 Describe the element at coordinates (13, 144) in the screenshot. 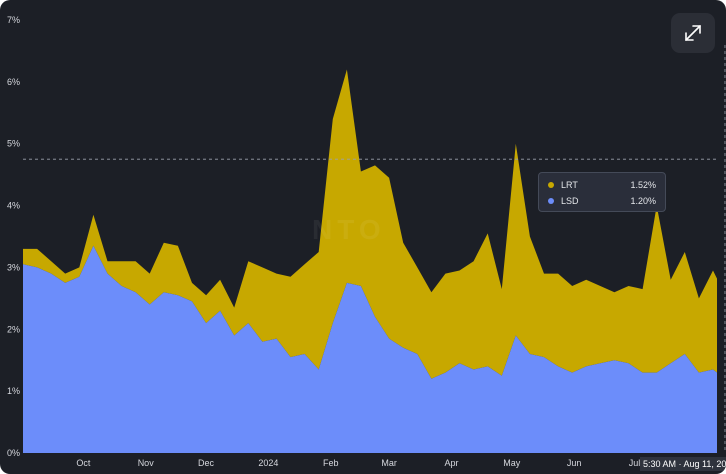

I see `y-tick-label: 5%` at that location.